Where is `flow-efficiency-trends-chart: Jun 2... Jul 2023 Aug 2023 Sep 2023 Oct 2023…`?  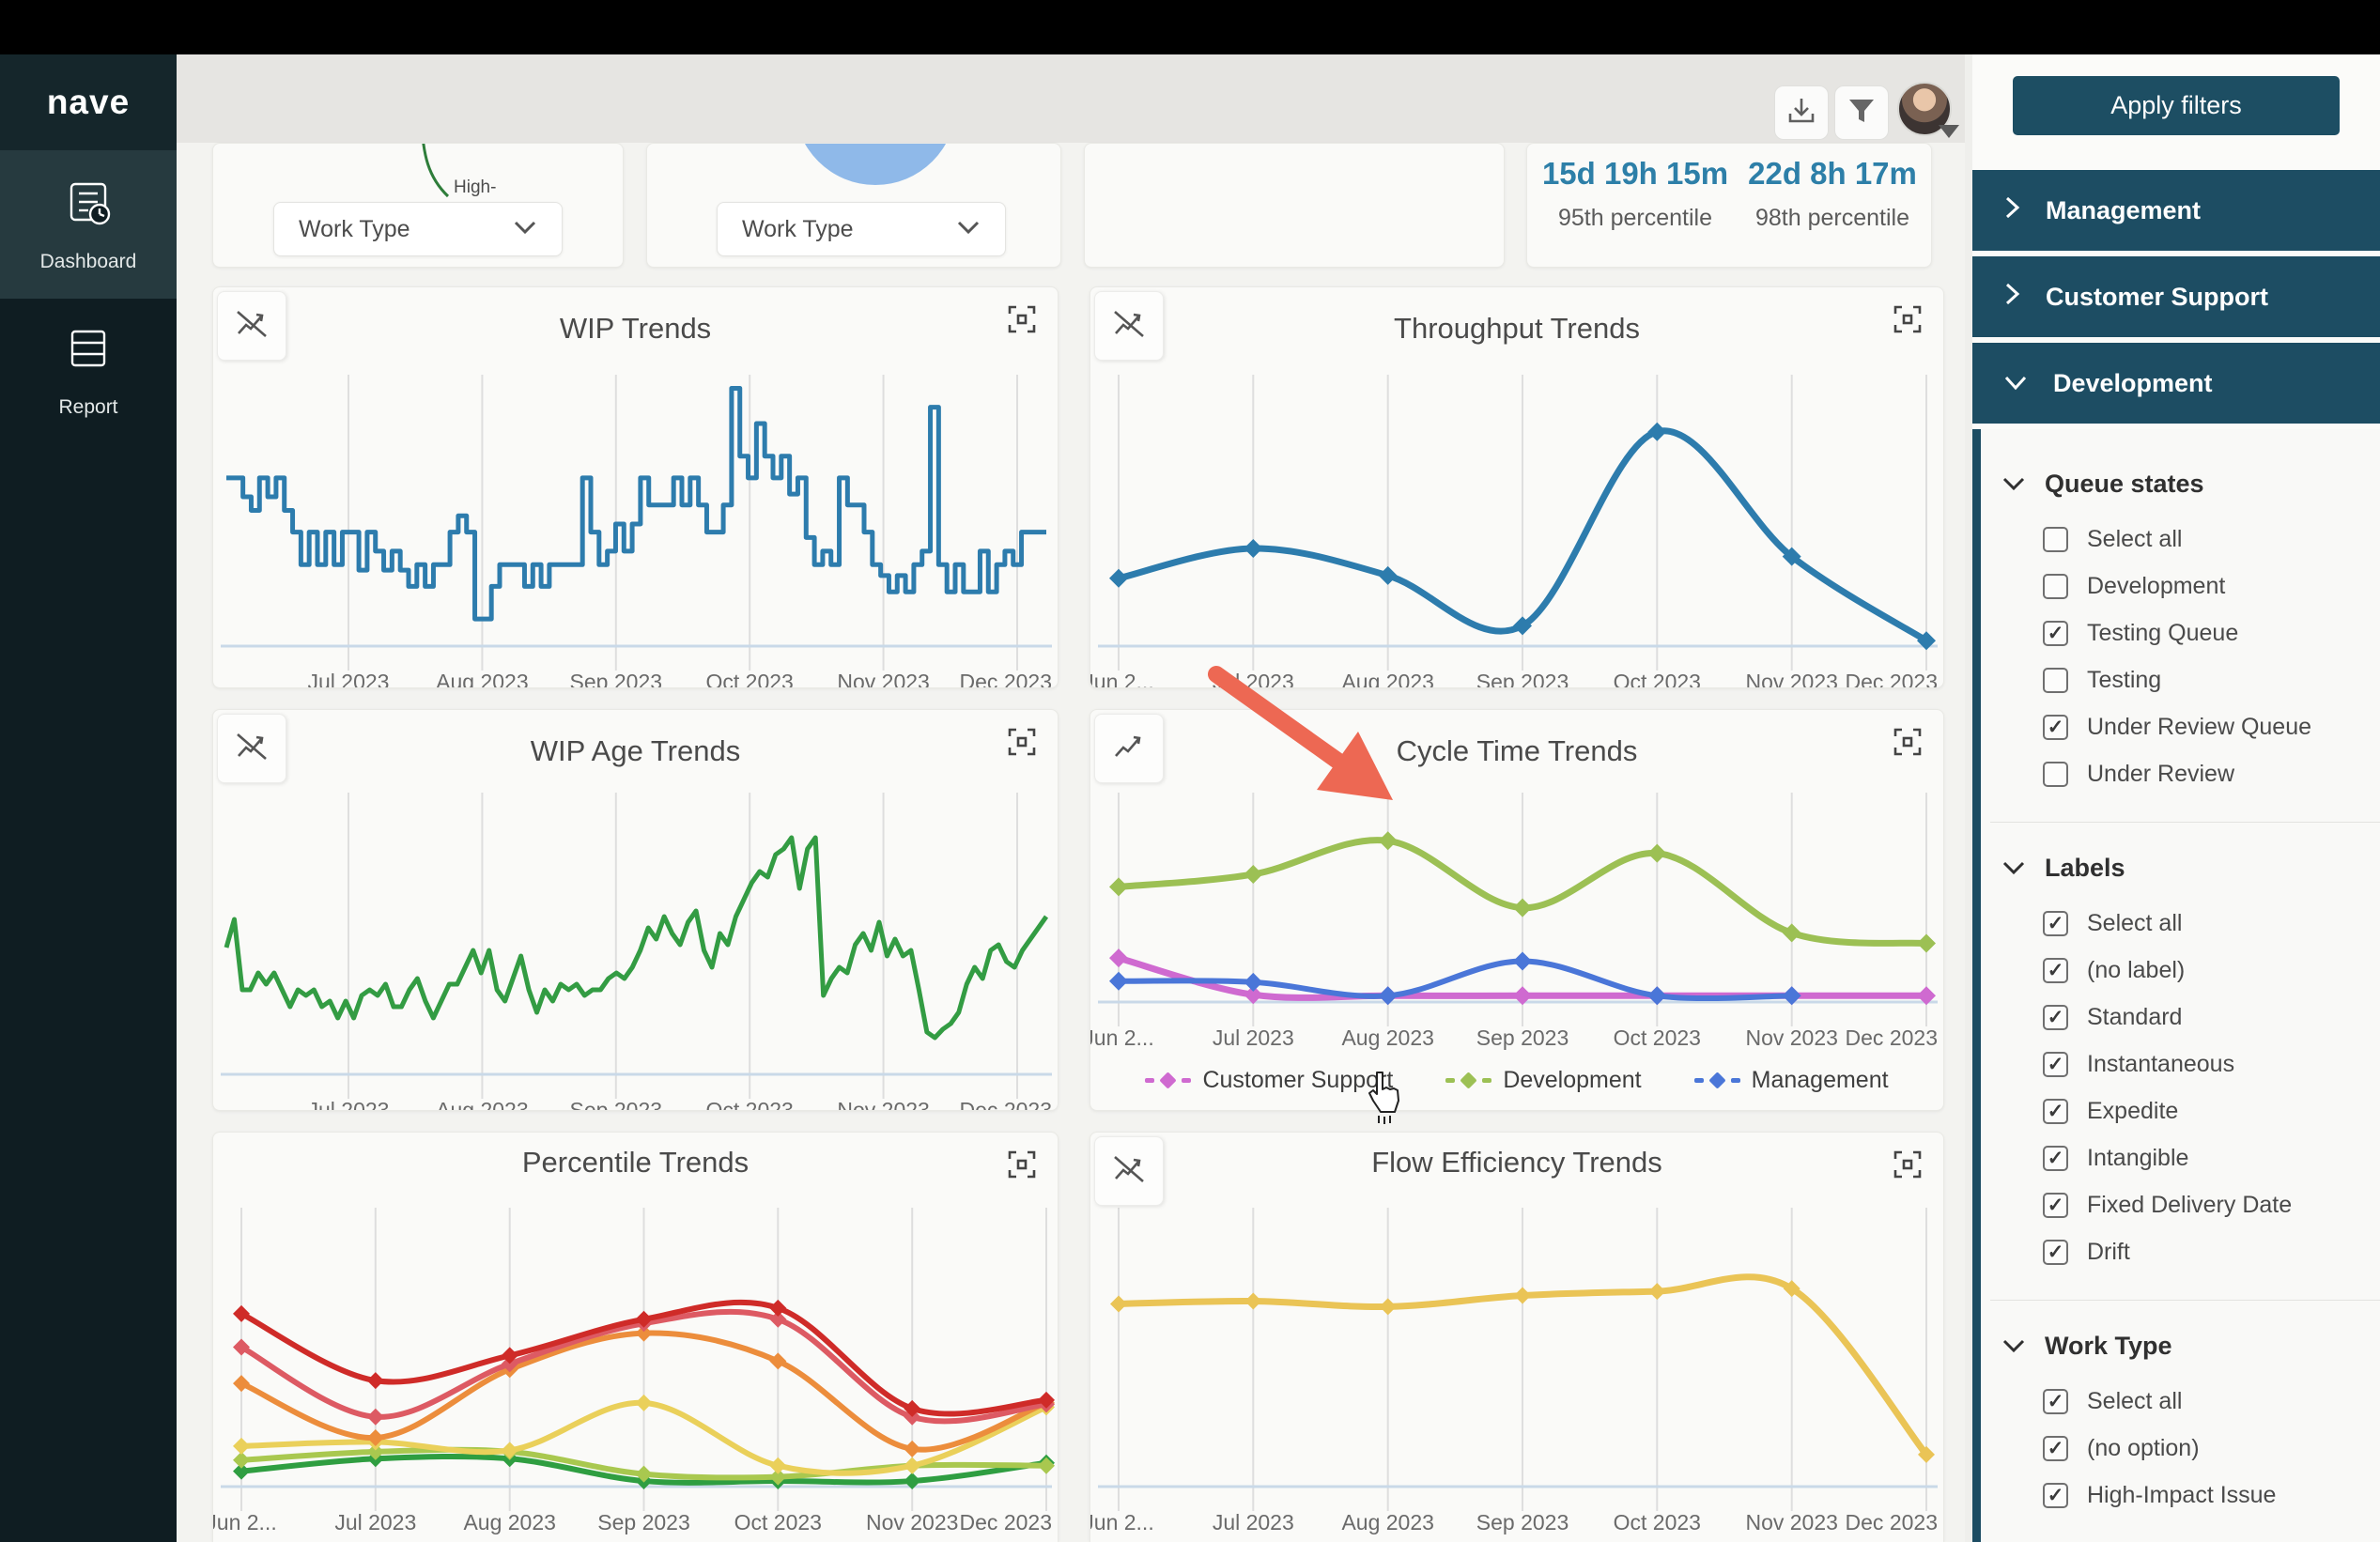
flow-efficiency-trends-chart: Jun 2... Jul 2023 Aug 2023 Sep 2023 Oct 2023… is located at coordinates (1517, 1338).